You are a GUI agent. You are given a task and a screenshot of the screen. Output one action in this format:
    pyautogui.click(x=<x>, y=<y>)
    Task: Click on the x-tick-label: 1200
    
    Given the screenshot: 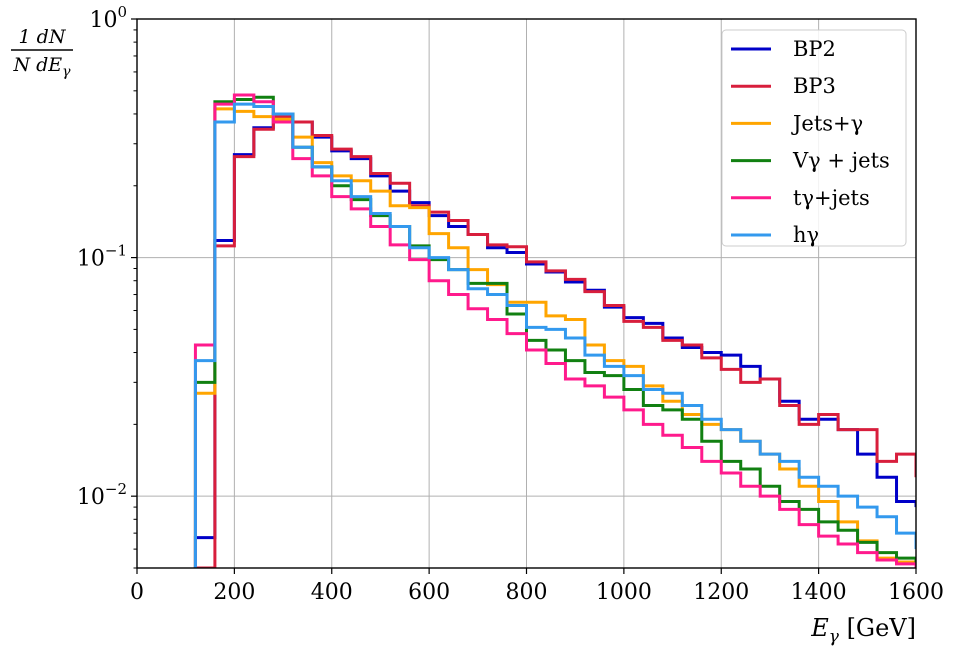 What is the action you would take?
    pyautogui.click(x=721, y=592)
    